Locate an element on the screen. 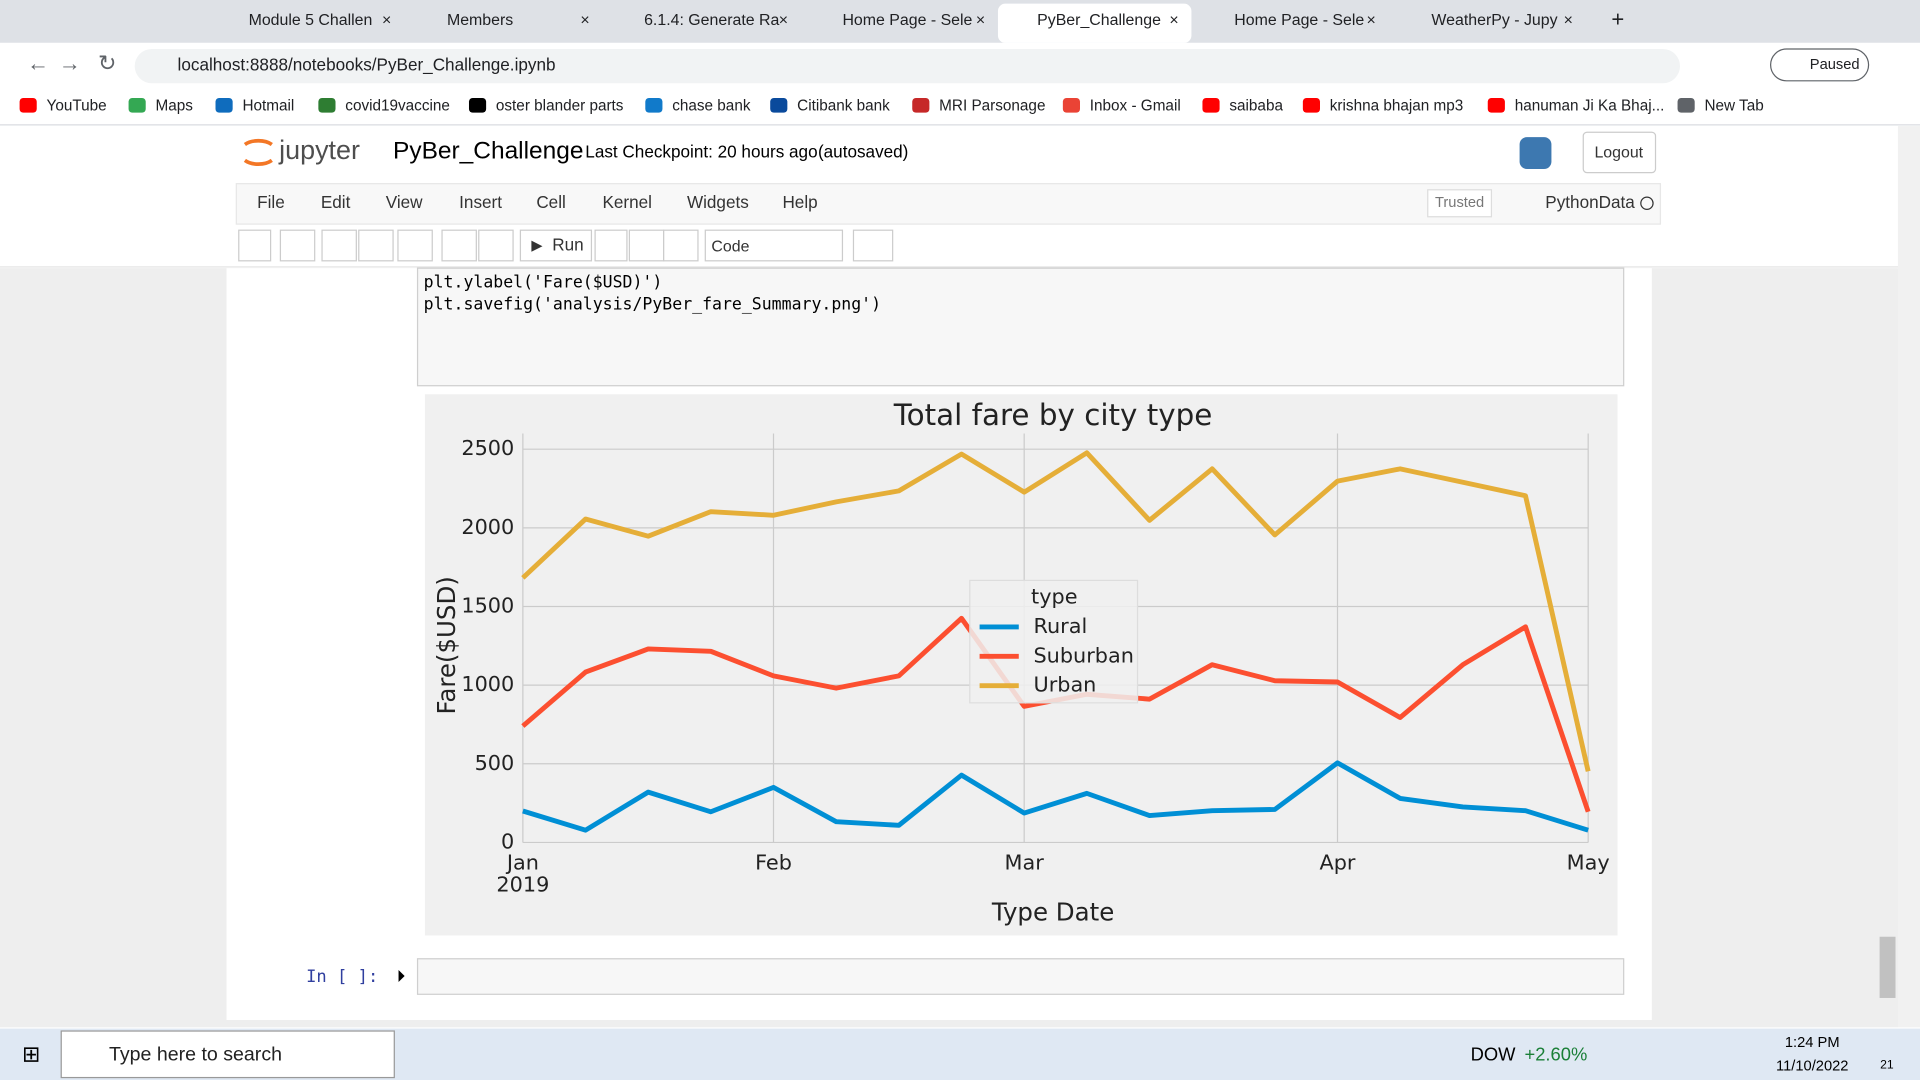 The image size is (1920, 1080). bookmark: saibaba is located at coordinates (1256, 106).